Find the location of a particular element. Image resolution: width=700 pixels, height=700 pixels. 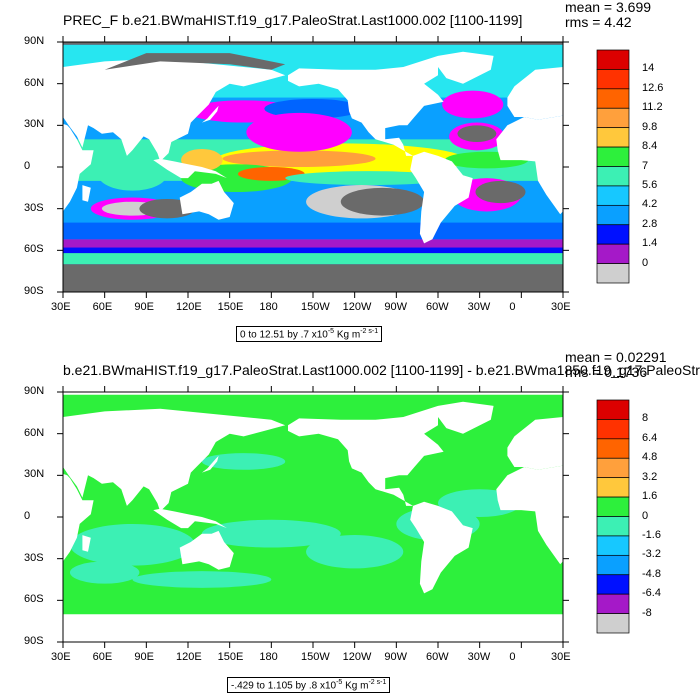

p1-land-madagascar is located at coordinates (86, 193).